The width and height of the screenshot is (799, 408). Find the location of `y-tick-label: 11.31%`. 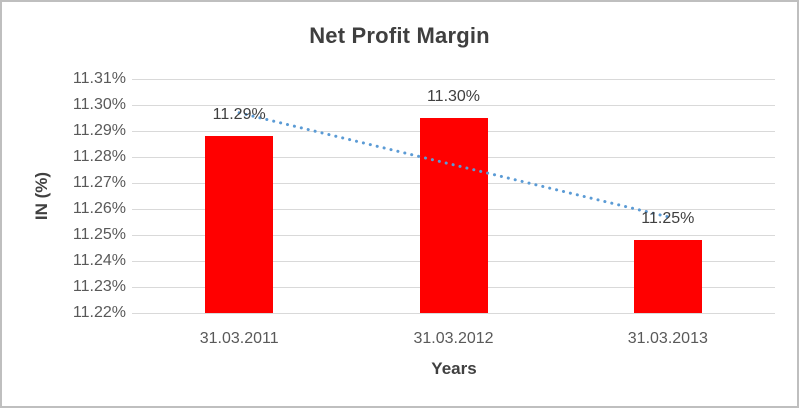

y-tick-label: 11.31% is located at coordinates (99, 78).